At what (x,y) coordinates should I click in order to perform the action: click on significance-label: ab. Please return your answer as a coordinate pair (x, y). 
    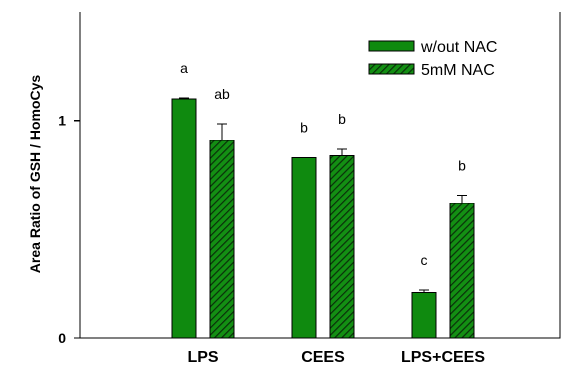
    Looking at the image, I should click on (222, 94).